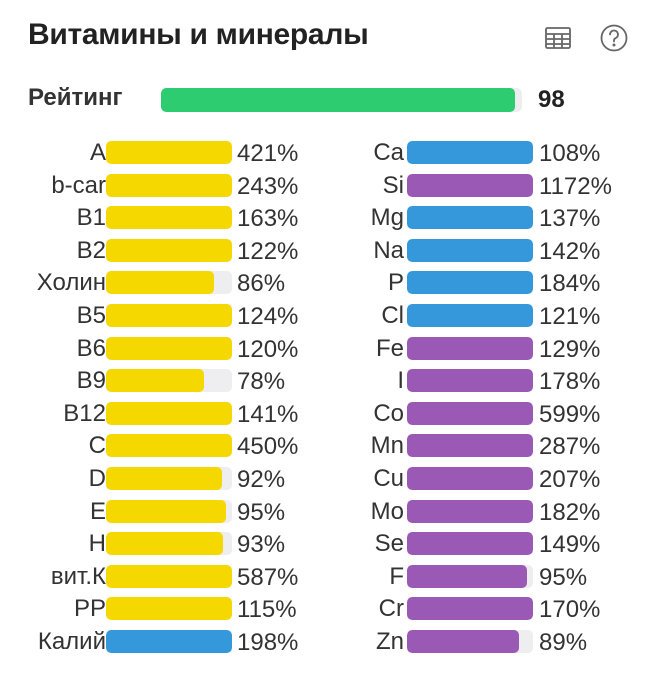 The image size is (657, 680). What do you see at coordinates (267, 610) in the screenshot?
I see `nutrient-percent: 115%` at bounding box center [267, 610].